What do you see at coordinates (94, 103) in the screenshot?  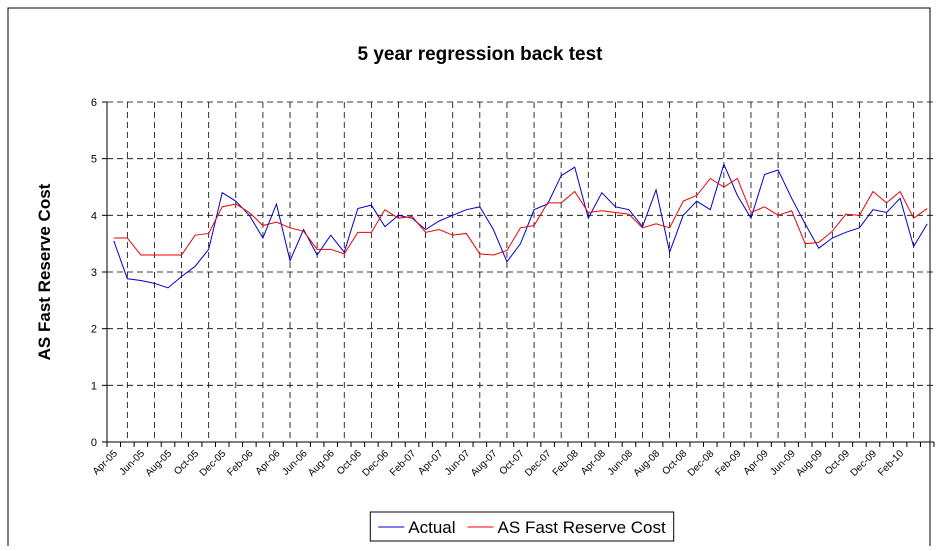 I see `y-tick-label: 6` at bounding box center [94, 103].